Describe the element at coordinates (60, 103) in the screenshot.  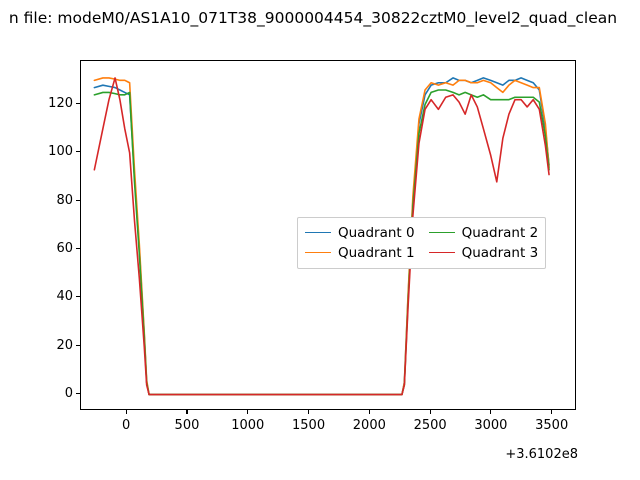
I see `y-tick-label: 120` at that location.